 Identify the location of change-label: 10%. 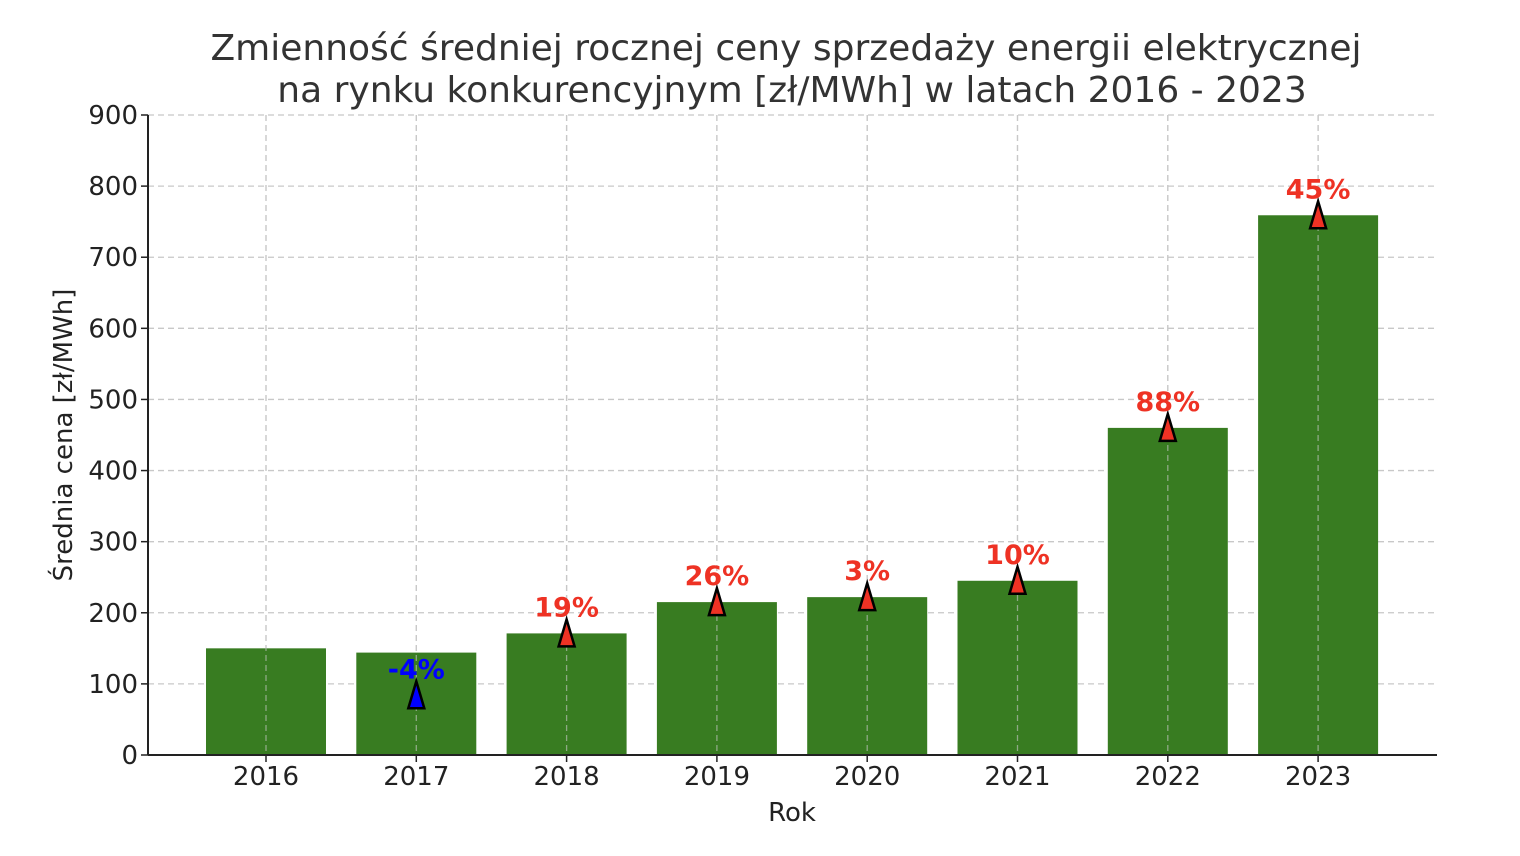
(1017, 555).